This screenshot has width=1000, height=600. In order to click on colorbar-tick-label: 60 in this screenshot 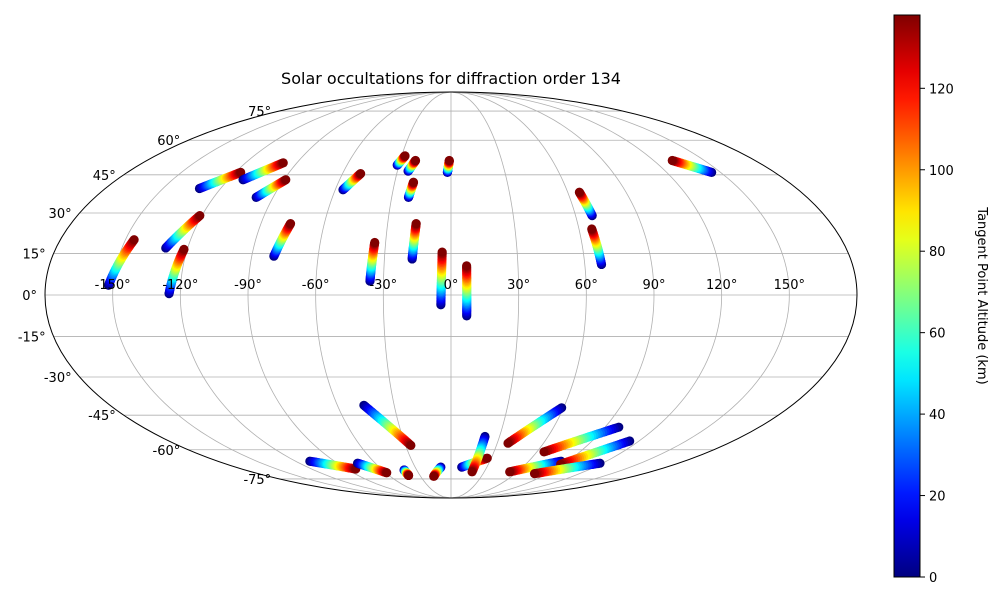, I will do `click(937, 334)`.